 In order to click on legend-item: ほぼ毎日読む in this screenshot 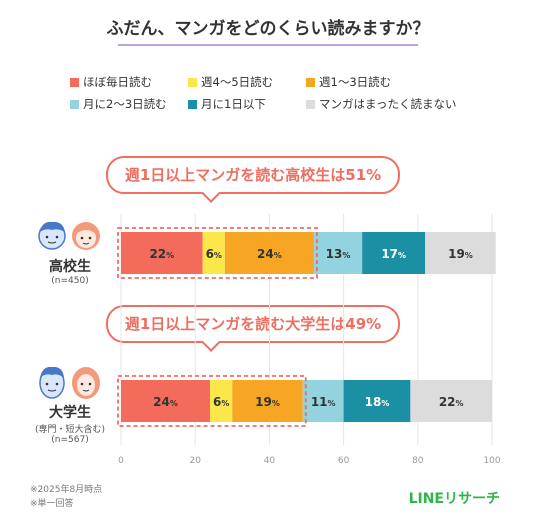, I will do `click(111, 82)`.